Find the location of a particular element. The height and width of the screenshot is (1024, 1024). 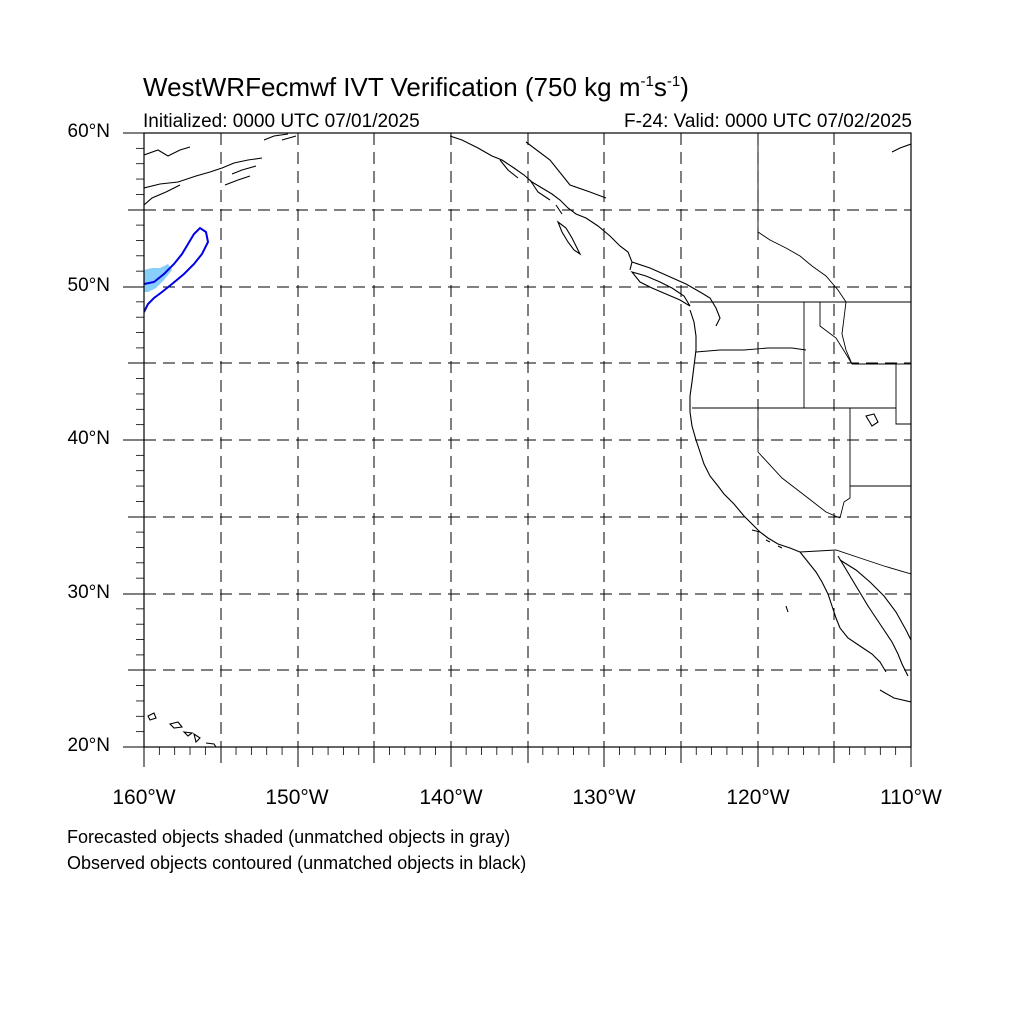

lon-label-140w: 140°W is located at coordinates (451, 797).